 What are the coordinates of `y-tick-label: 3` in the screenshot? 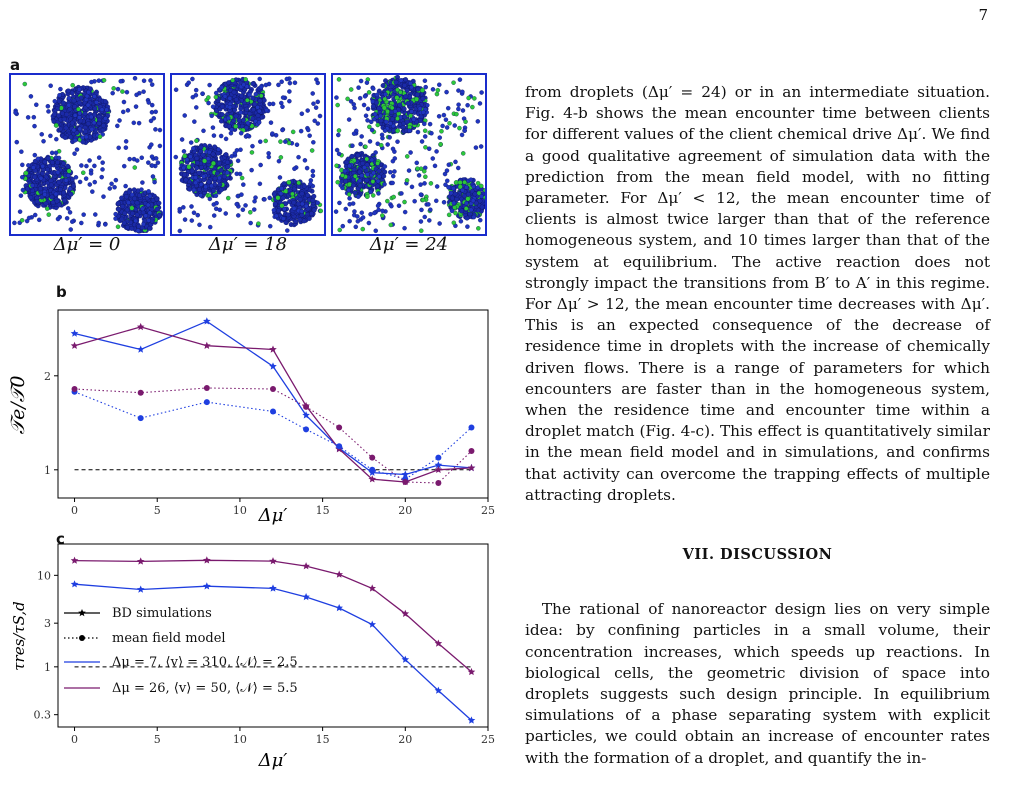 It's located at (47, 623).